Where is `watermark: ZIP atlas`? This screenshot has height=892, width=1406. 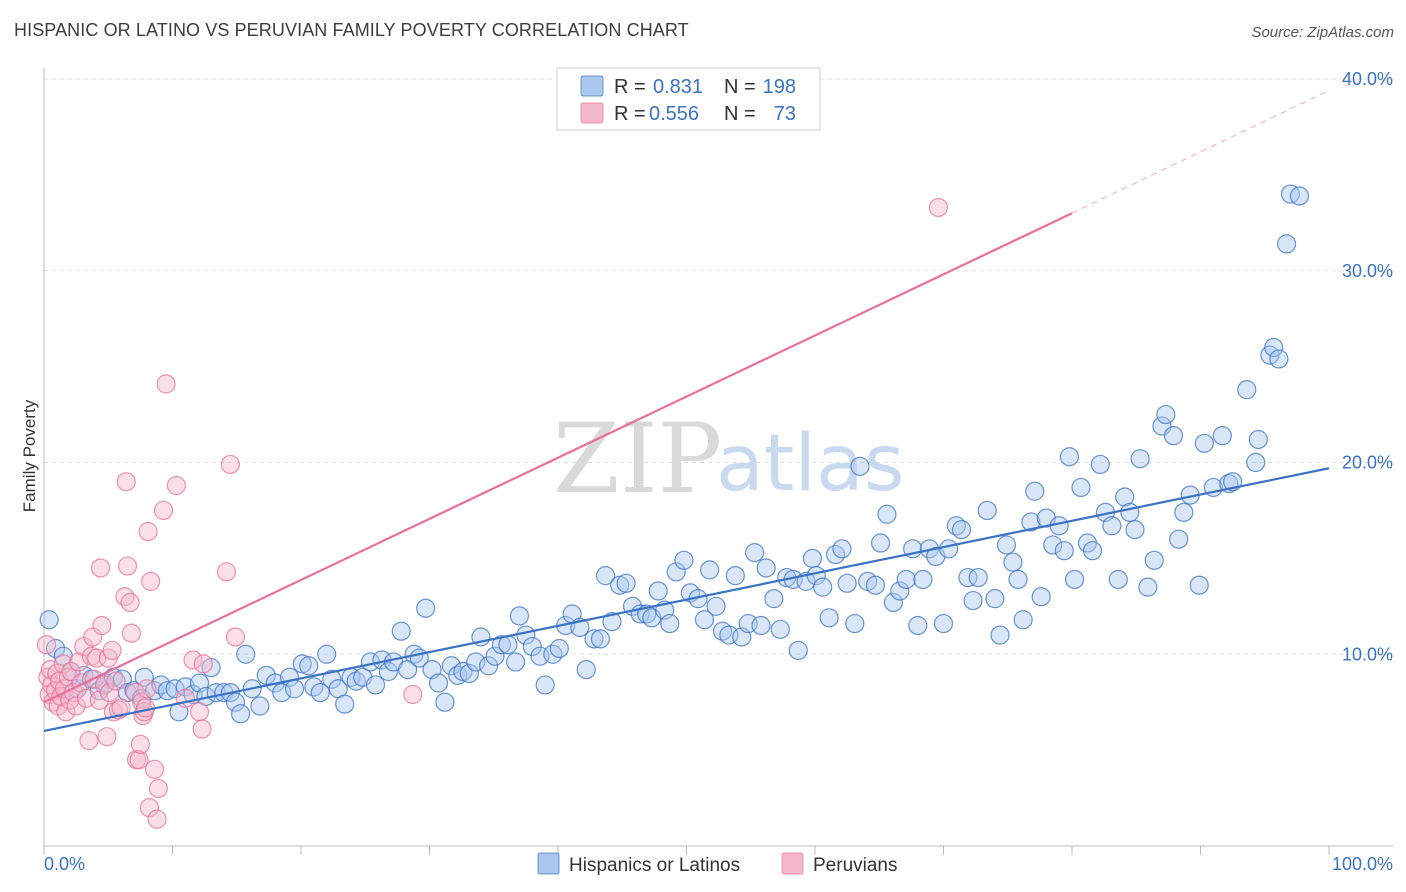
watermark: ZIP atlas is located at coordinates (729, 459).